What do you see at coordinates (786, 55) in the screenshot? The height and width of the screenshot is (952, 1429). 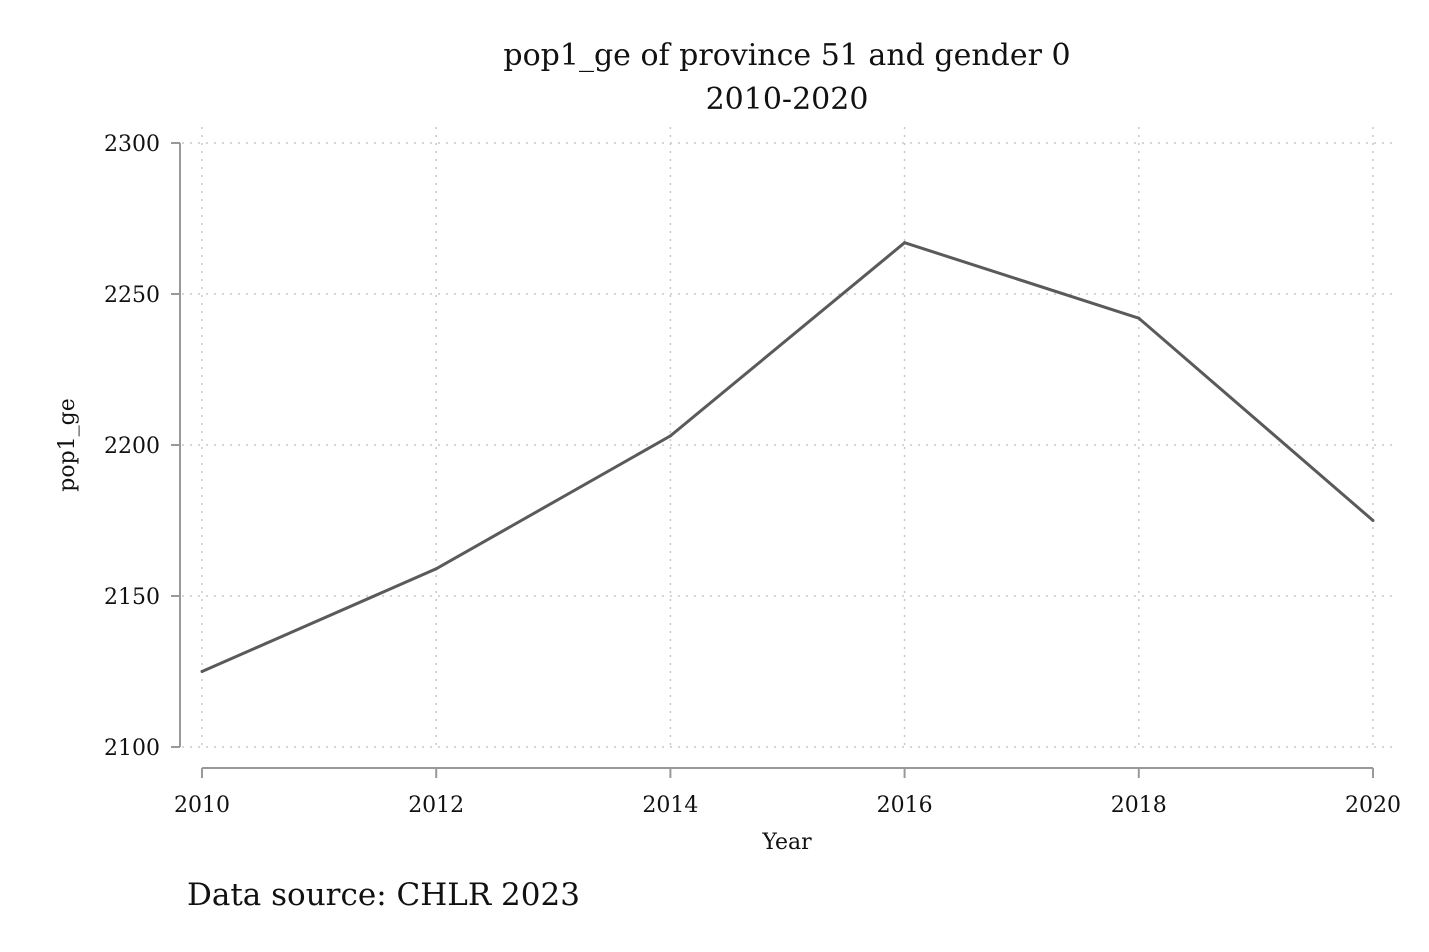 I see `chart-title: pop1_ge of province 51 and gender 0` at bounding box center [786, 55].